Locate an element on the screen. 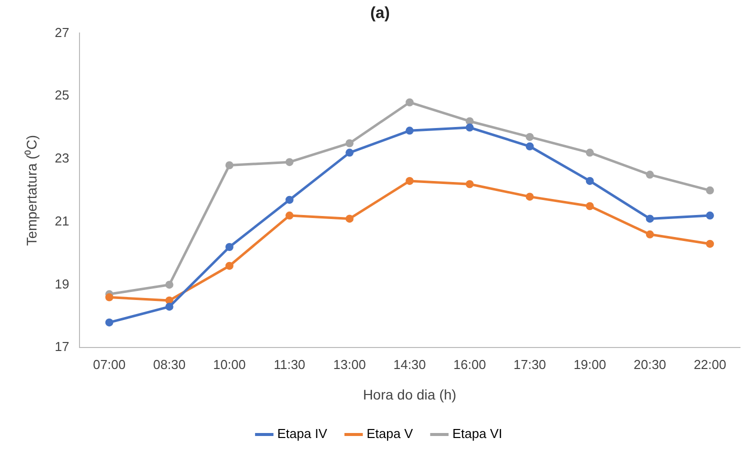 The height and width of the screenshot is (459, 756). chart-title: (a) is located at coordinates (380, 13).